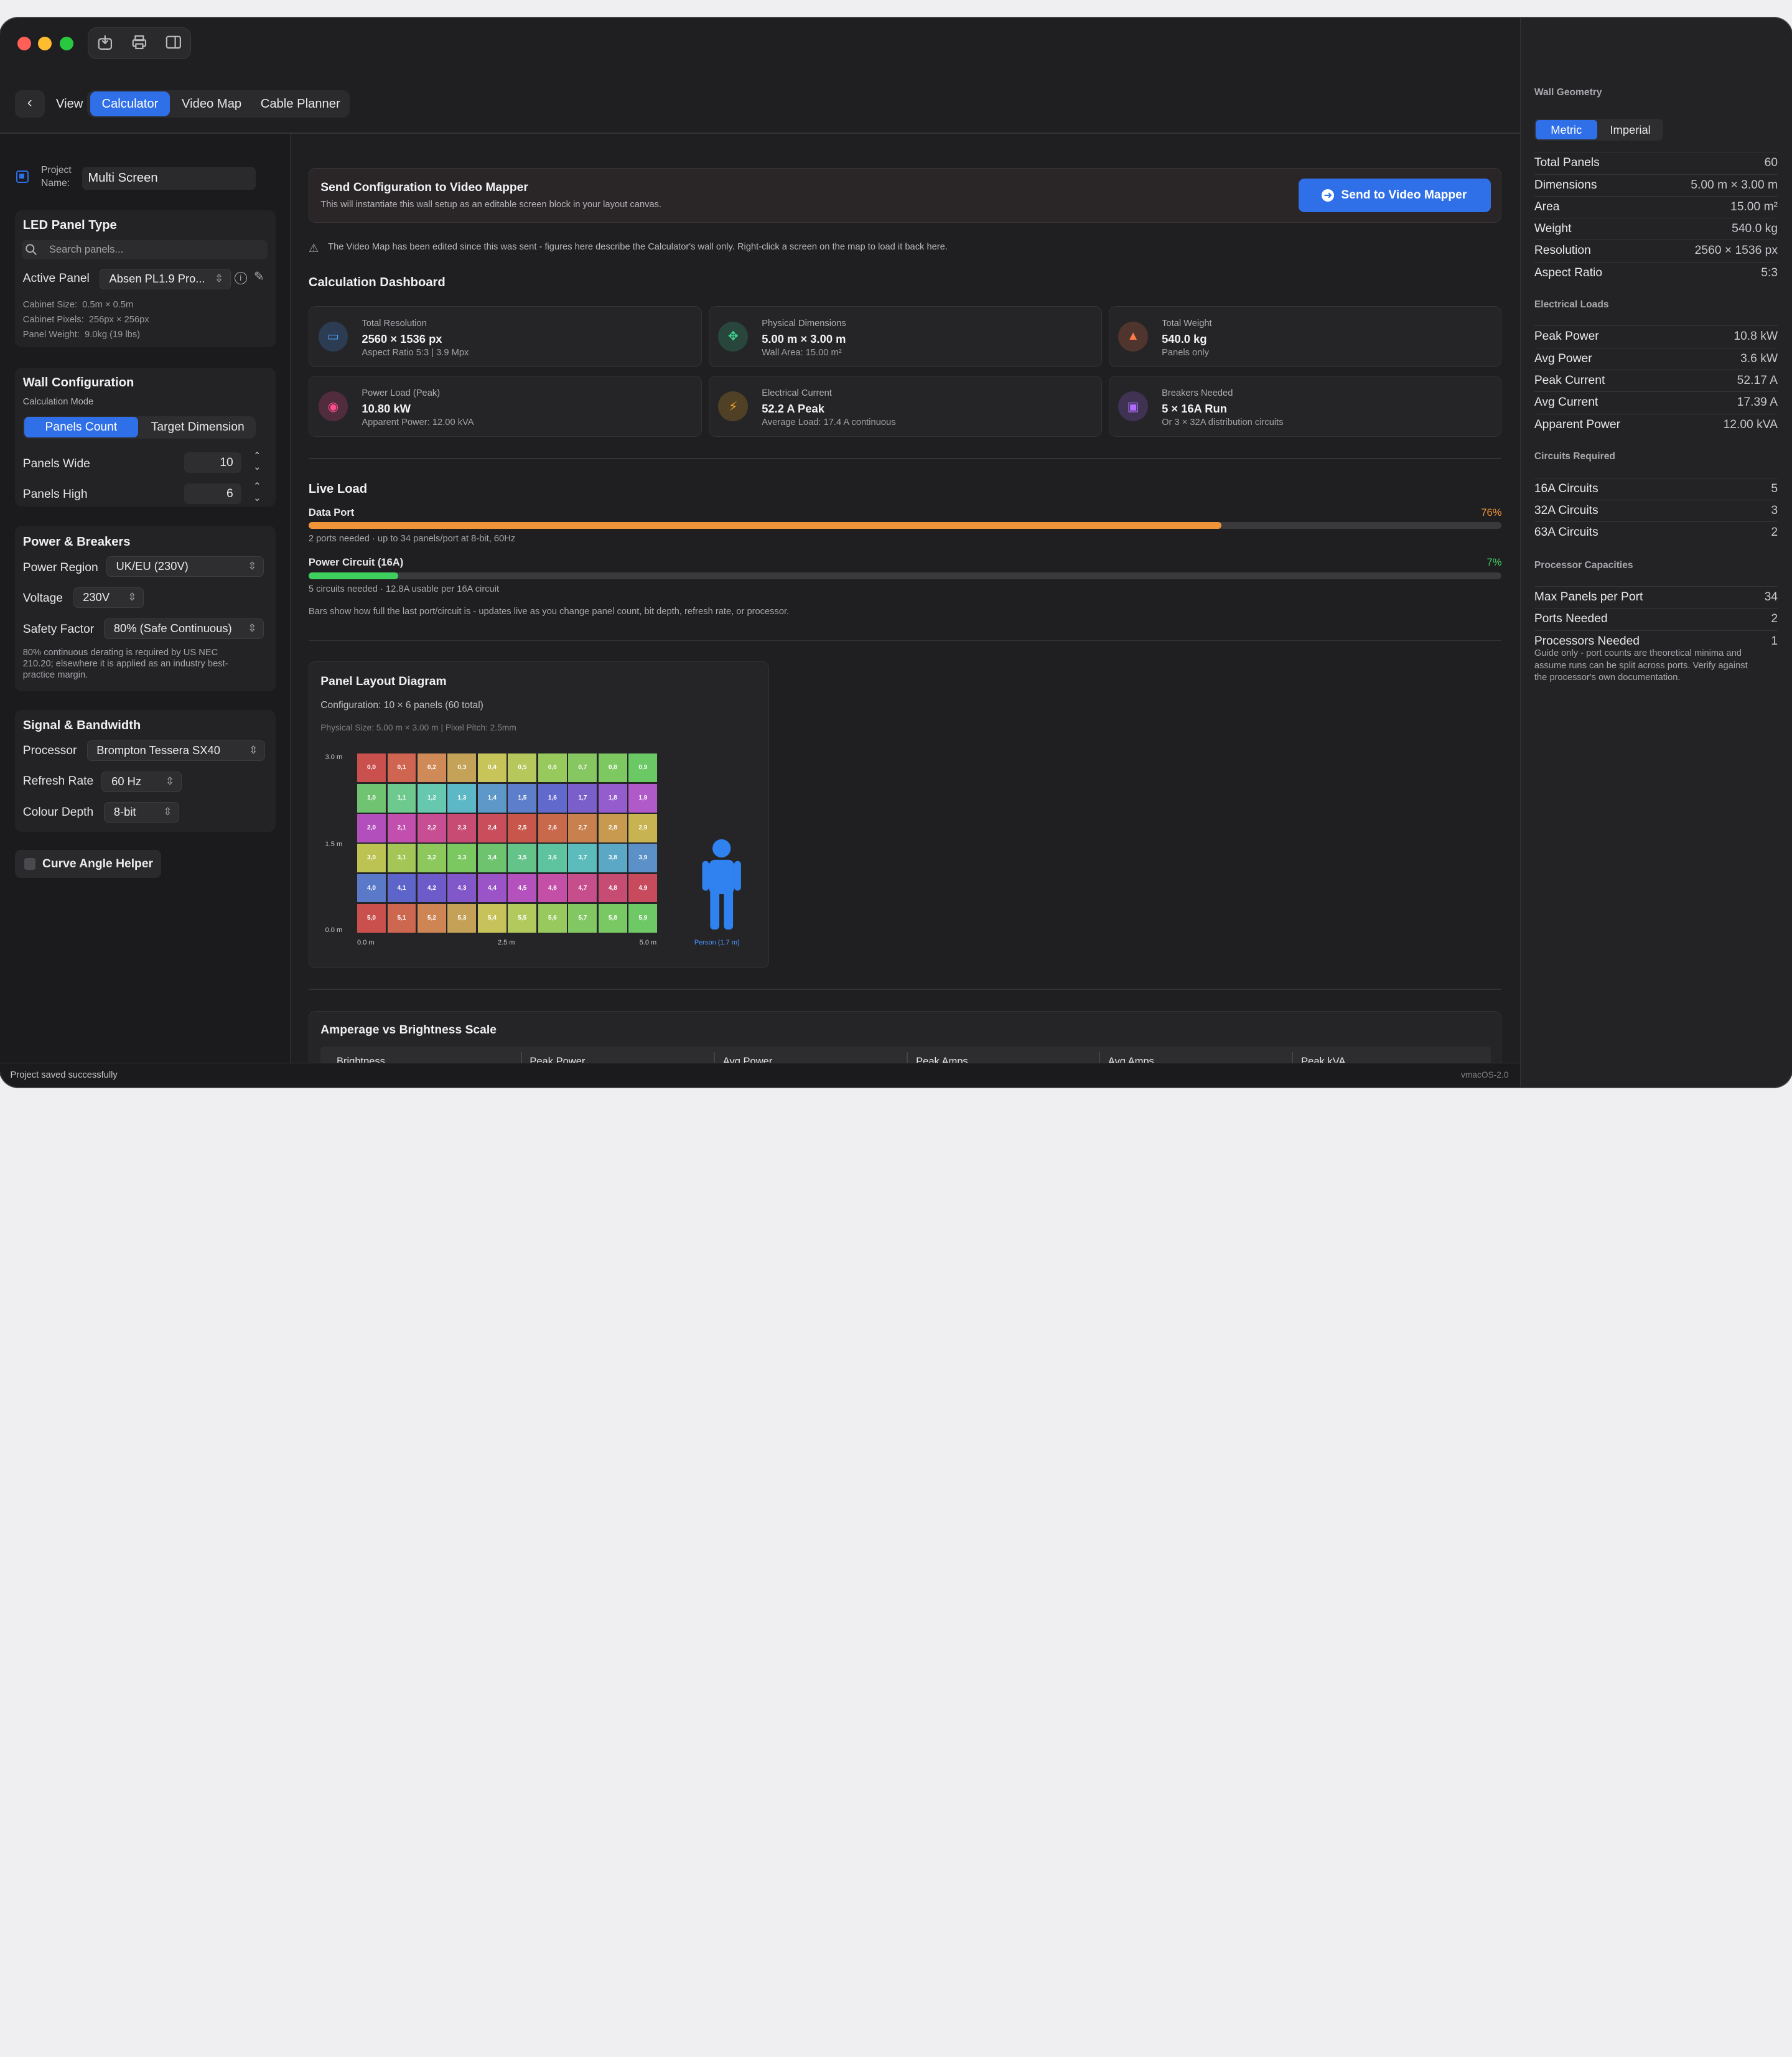  Describe the element at coordinates (643, 858) in the screenshot. I see `panel-cell: 3,9` at that location.